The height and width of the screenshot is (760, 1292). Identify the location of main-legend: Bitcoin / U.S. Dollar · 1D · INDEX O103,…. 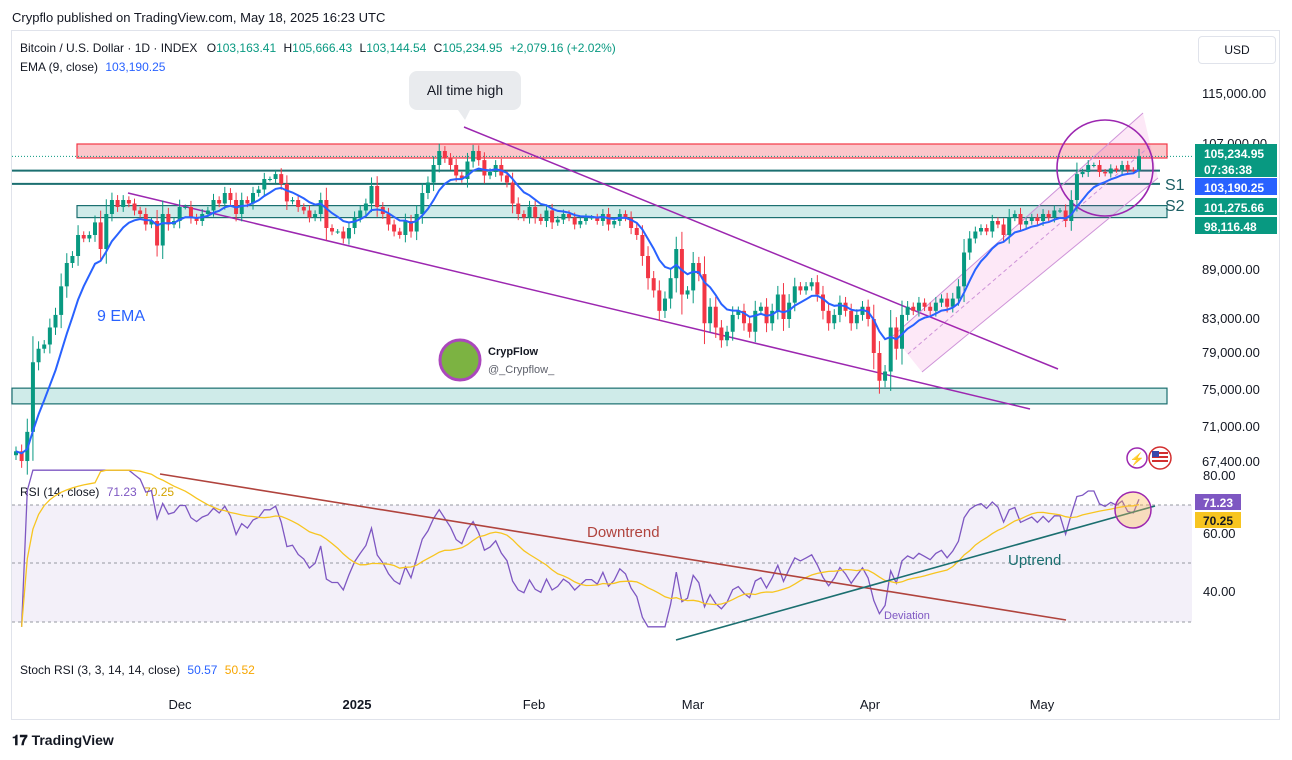
(318, 48).